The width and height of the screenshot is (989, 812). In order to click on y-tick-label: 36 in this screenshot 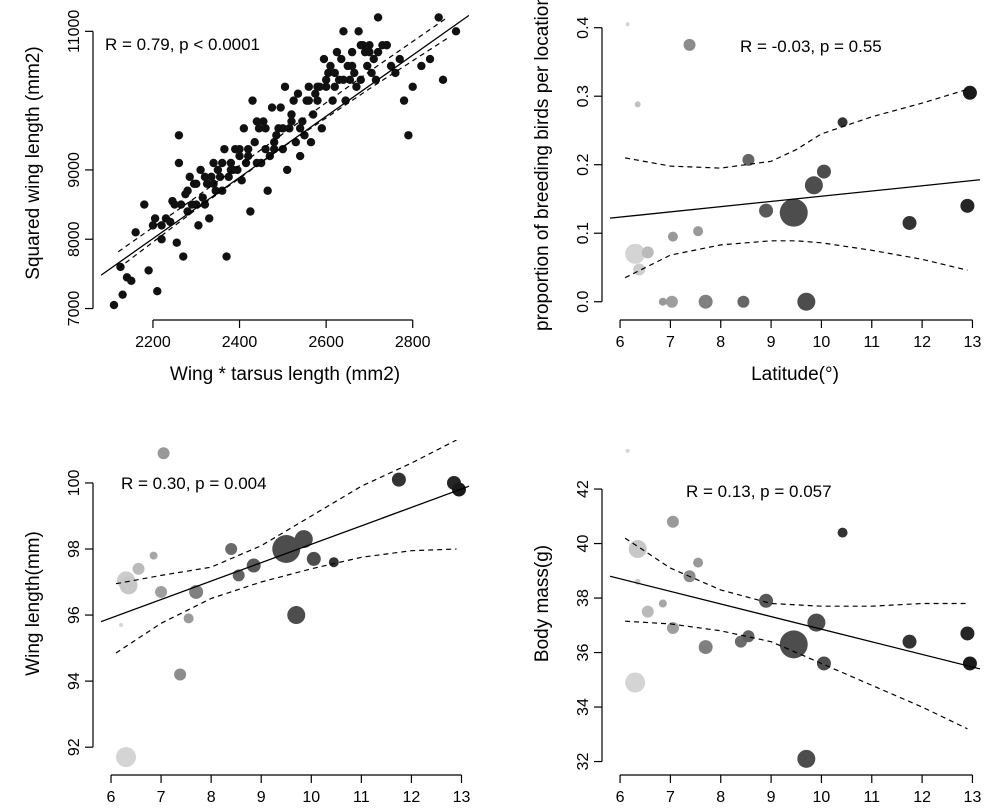, I will do `click(583, 653)`.